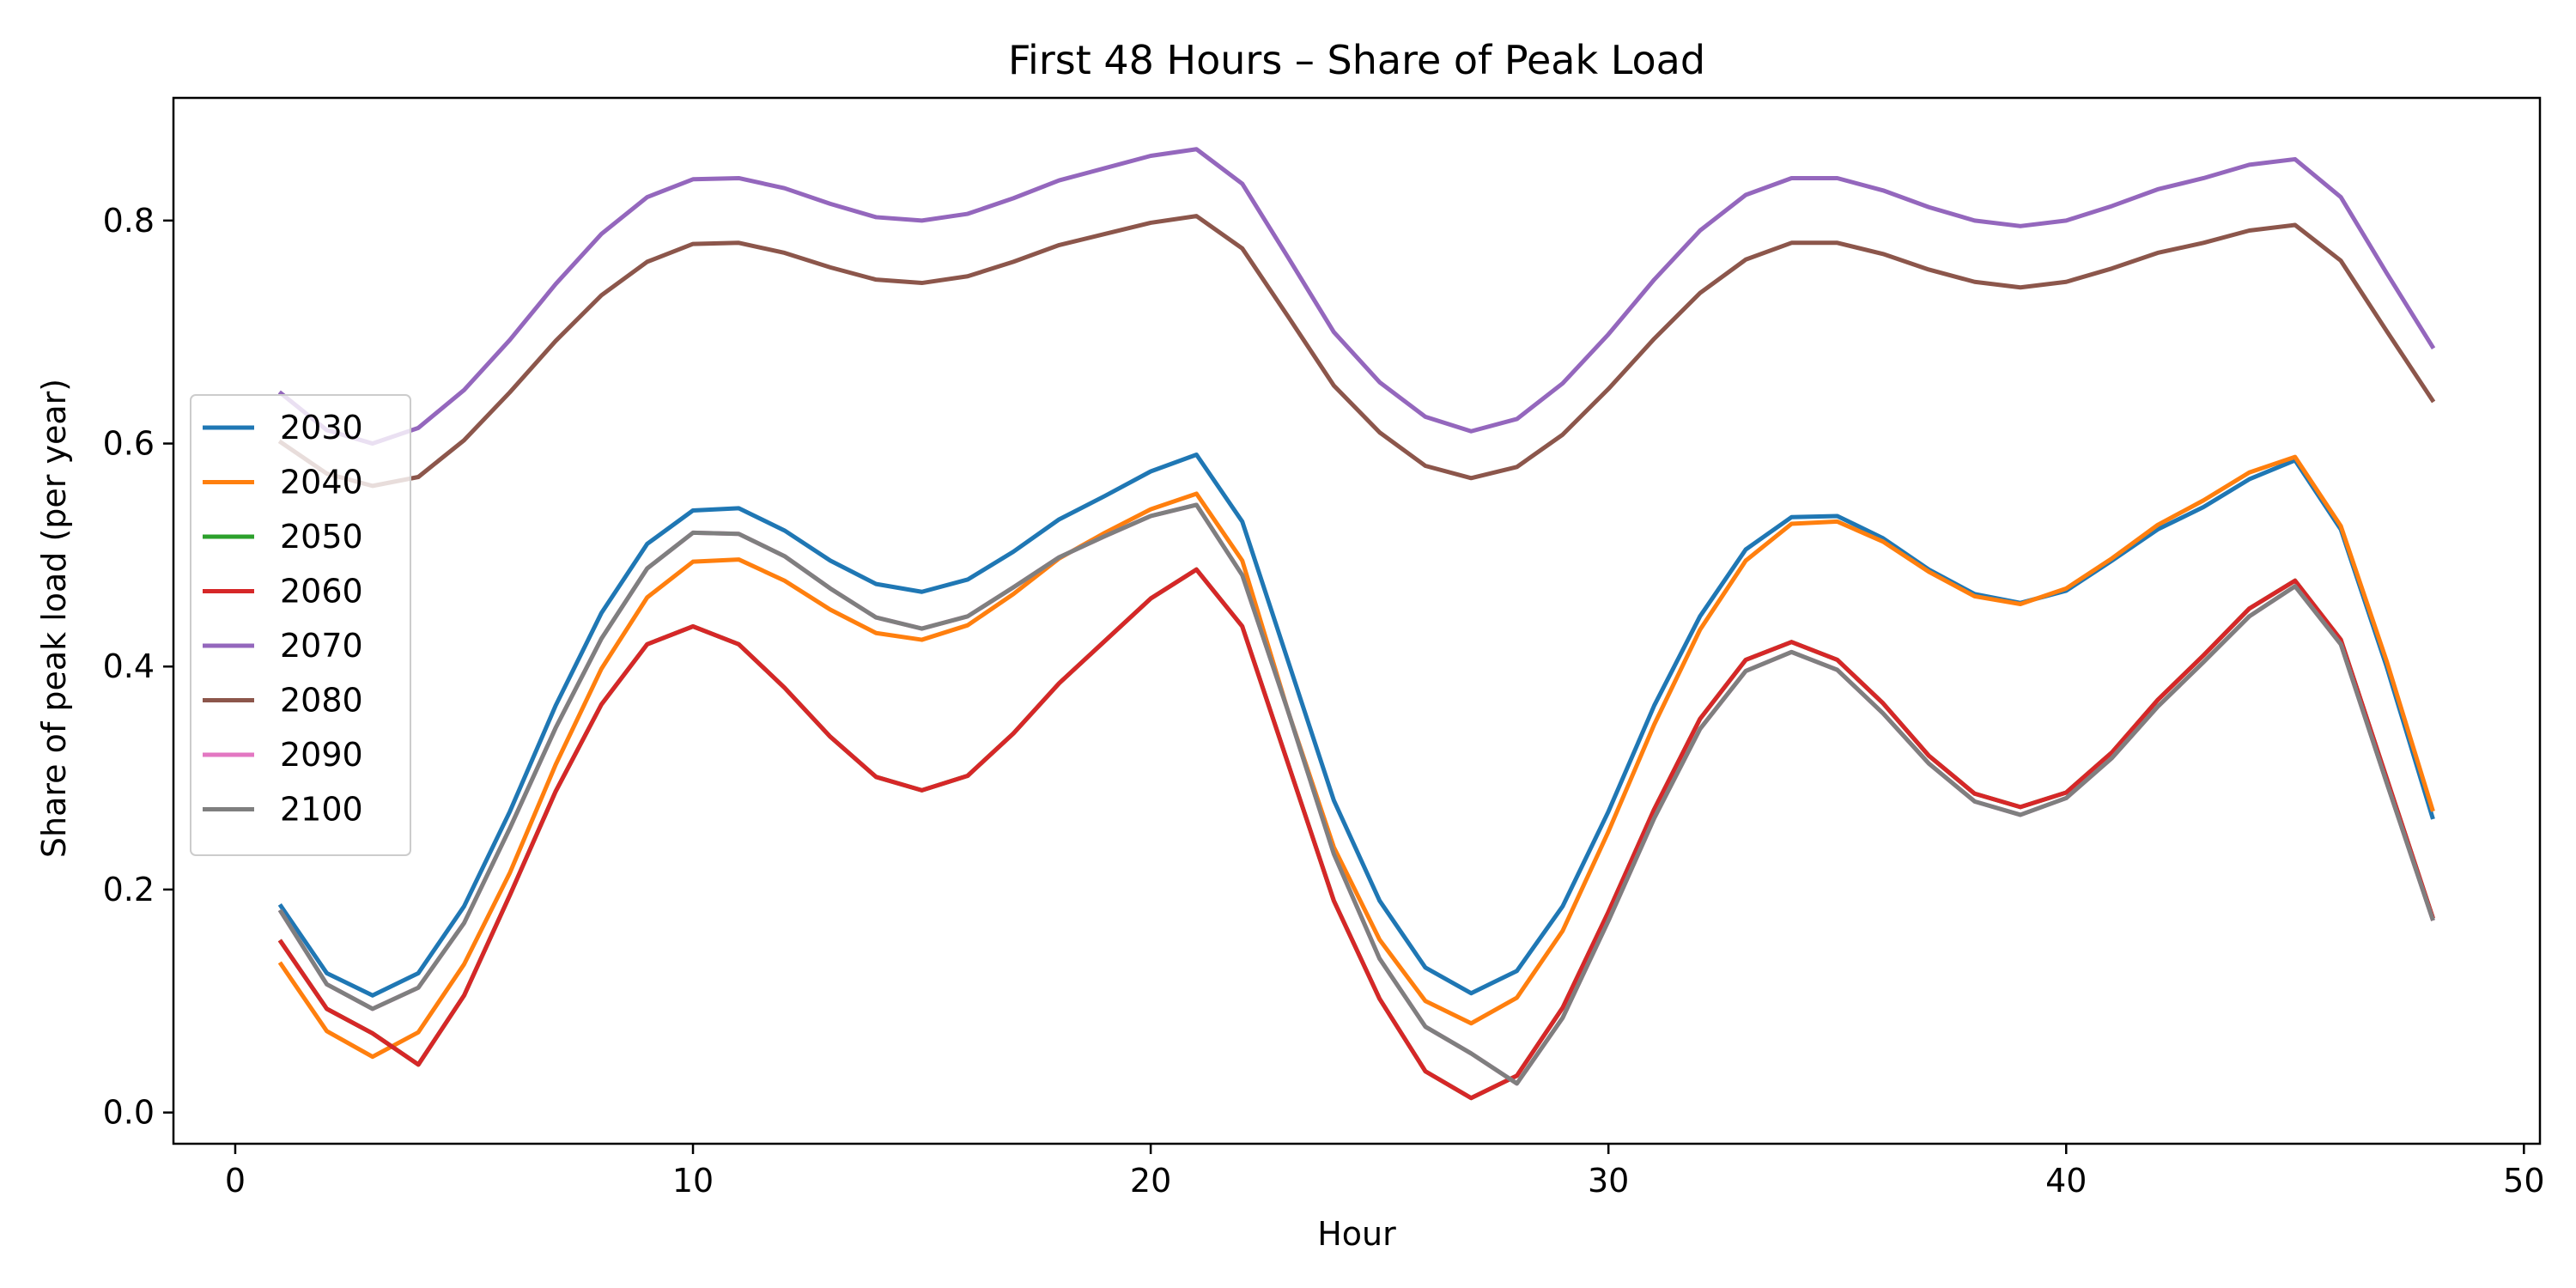 This screenshot has height=1288, width=2576. What do you see at coordinates (129, 444) in the screenshot?
I see `y-tick-label: 0.6` at bounding box center [129, 444].